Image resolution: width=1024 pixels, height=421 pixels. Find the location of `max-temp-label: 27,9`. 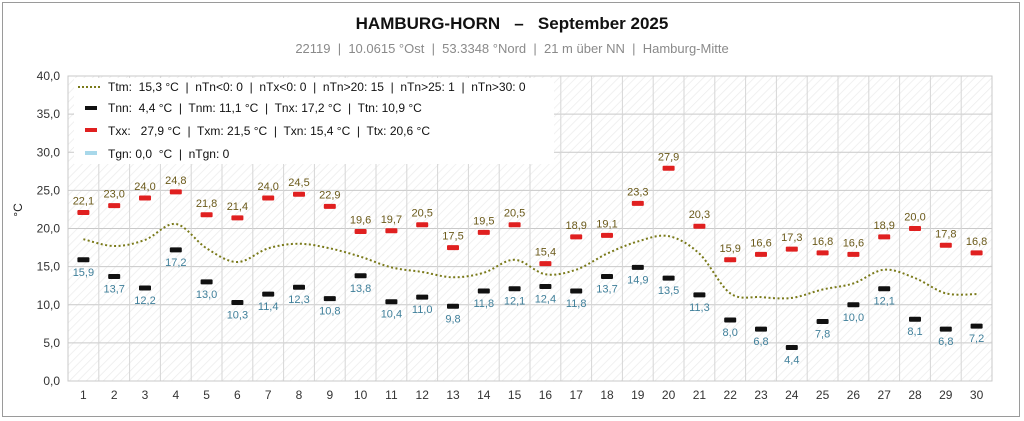

max-temp-label: 27,9 is located at coordinates (668, 157).